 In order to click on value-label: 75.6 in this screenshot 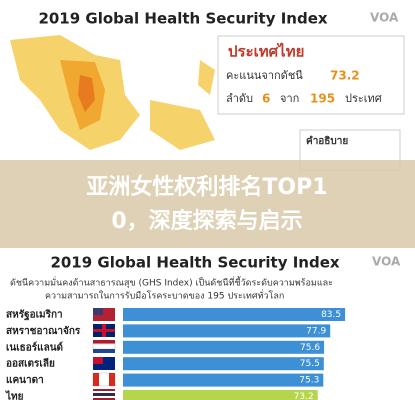, I will do `click(310, 348)`.